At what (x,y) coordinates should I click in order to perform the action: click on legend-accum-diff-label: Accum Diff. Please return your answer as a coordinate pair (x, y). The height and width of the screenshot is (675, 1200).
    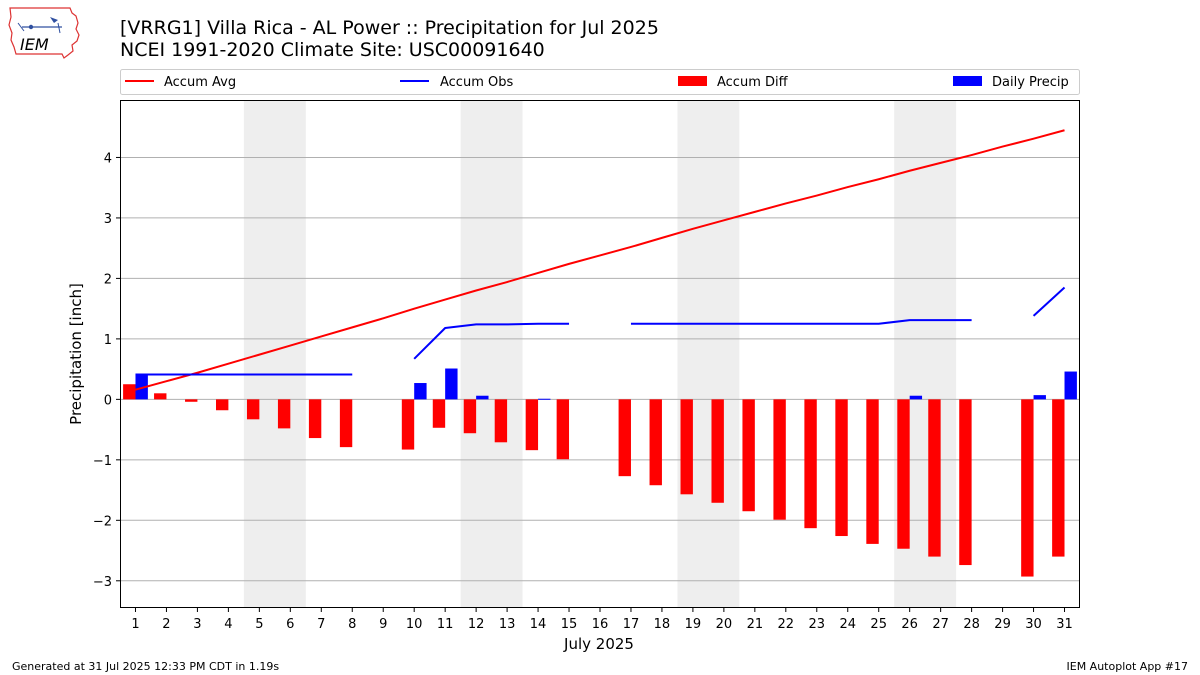
    Looking at the image, I should click on (753, 82).